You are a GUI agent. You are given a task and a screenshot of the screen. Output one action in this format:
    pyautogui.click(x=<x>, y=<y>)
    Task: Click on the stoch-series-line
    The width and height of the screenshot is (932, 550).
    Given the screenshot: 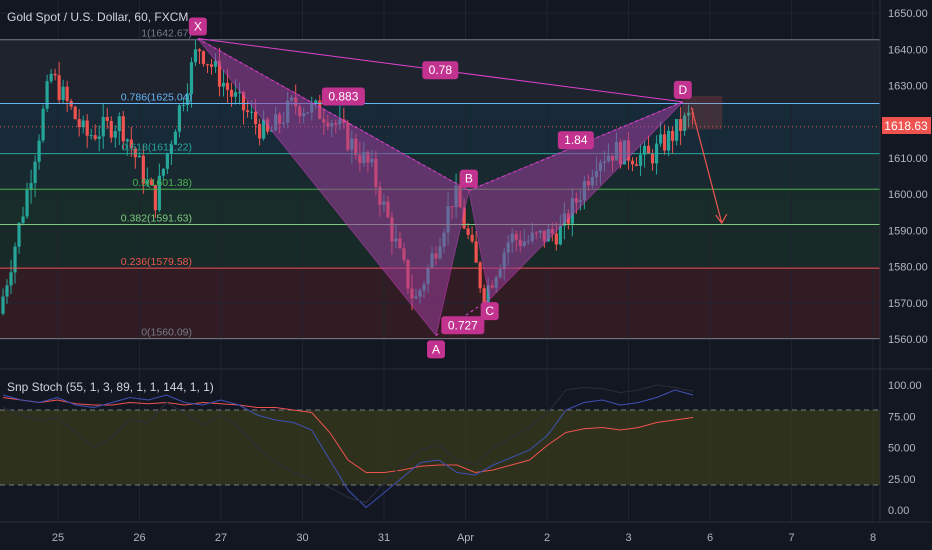 What is the action you would take?
    pyautogui.click(x=348, y=435)
    